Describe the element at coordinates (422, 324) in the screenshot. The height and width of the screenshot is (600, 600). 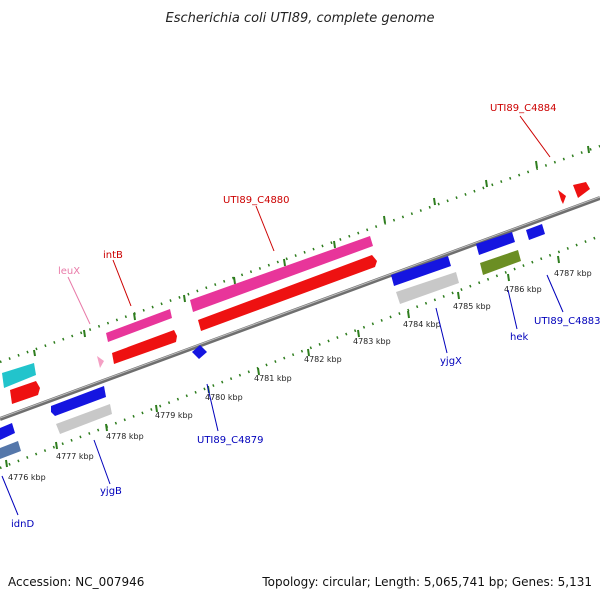
I see `scale-label: 4784 kbp` at that location.